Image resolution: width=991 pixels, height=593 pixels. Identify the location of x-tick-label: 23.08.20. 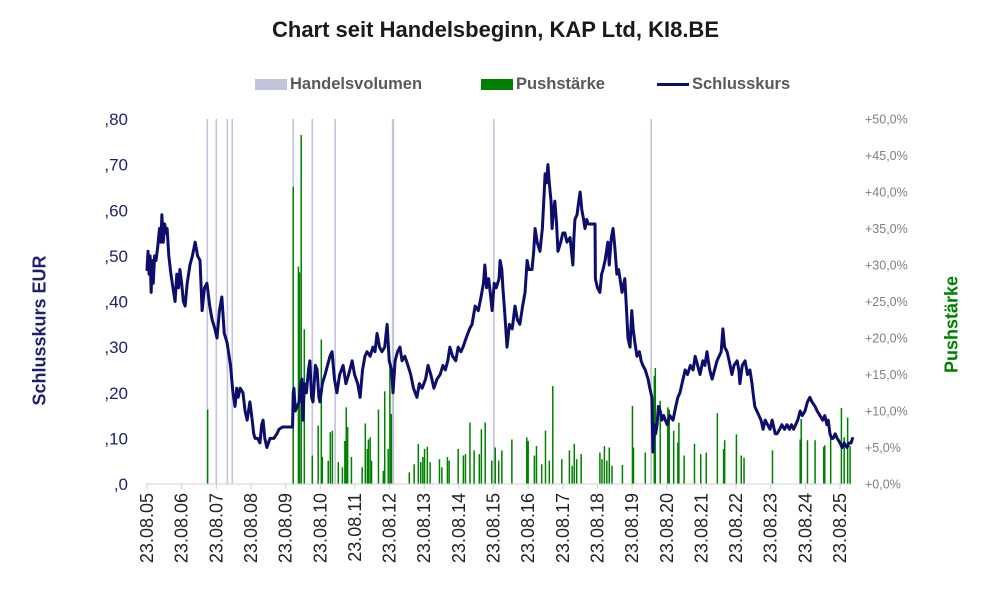
(667, 528).